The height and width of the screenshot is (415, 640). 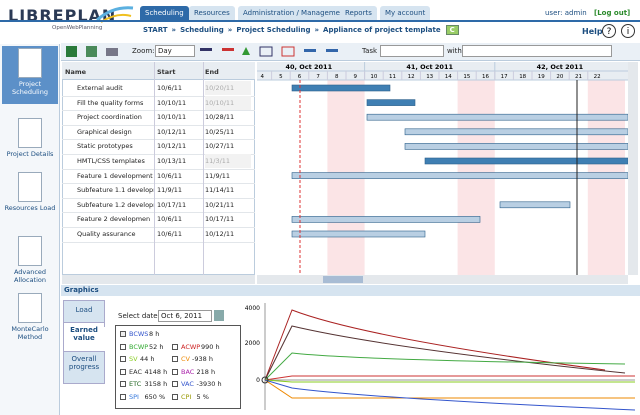 What do you see at coordinates (188, 371) in the screenshot?
I see `indicator-name: BAC` at bounding box center [188, 371].